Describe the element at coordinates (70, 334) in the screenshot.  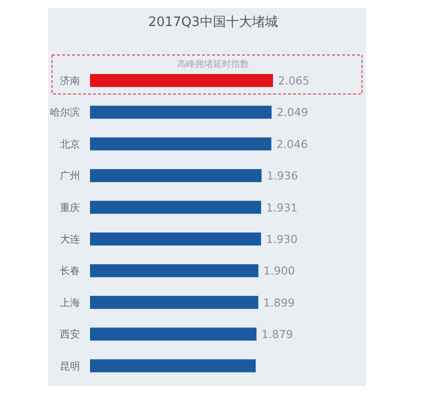
I see `y-tick-label: 西安` at that location.